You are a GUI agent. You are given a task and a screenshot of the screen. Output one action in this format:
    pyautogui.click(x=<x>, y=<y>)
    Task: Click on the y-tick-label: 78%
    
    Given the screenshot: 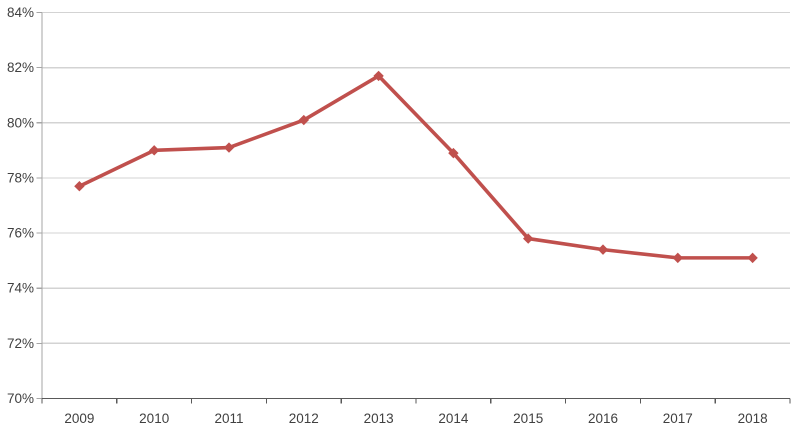 What is the action you would take?
    pyautogui.click(x=20, y=177)
    